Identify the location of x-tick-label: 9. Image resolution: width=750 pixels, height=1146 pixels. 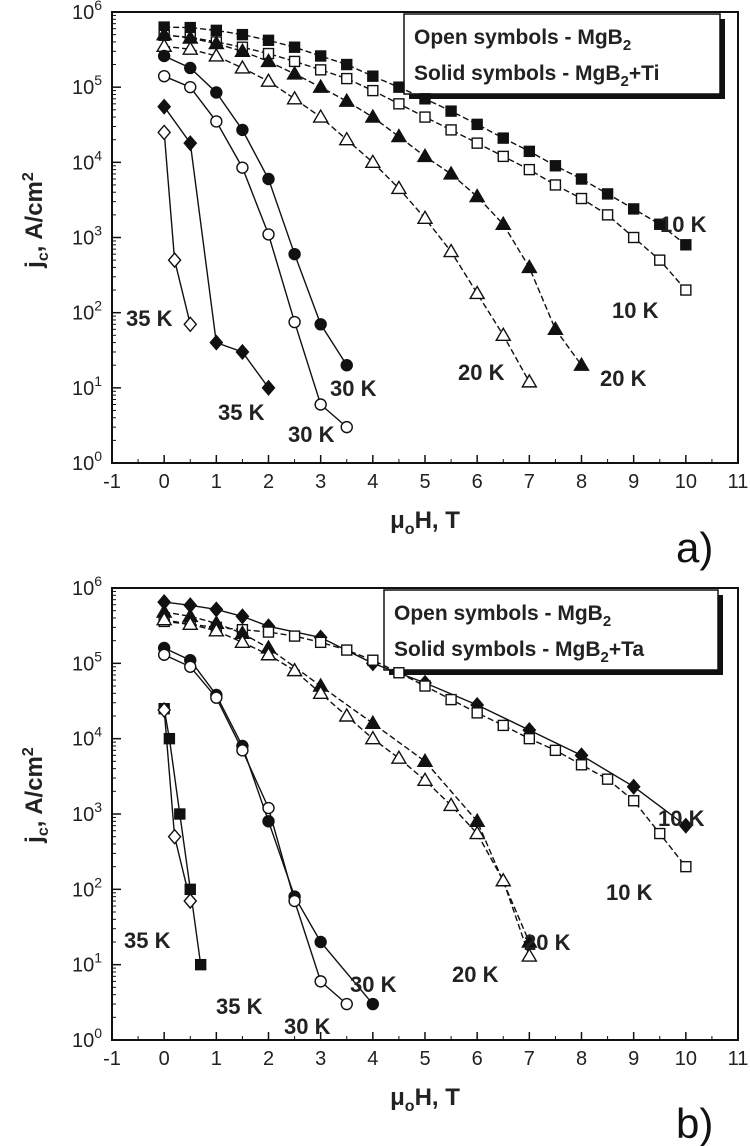
(633, 1059).